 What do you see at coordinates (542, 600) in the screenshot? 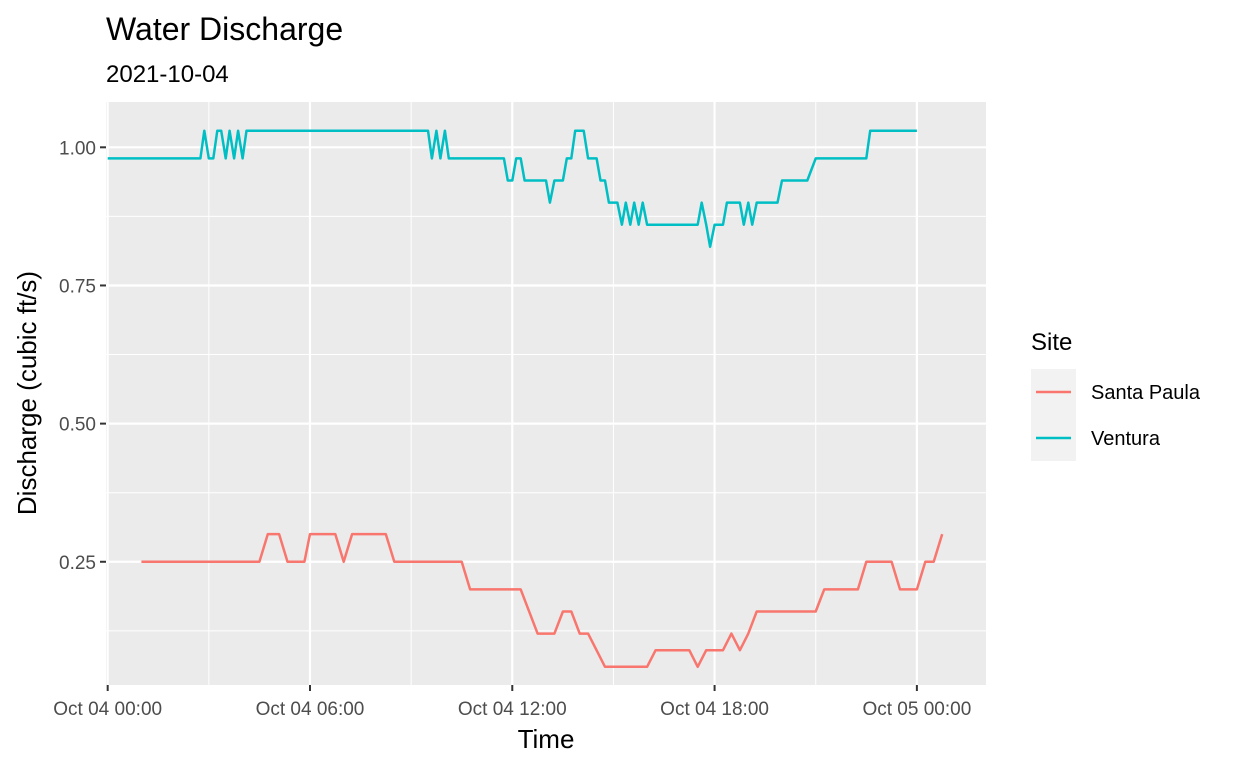
I see `series-line-santa-paula` at bounding box center [542, 600].